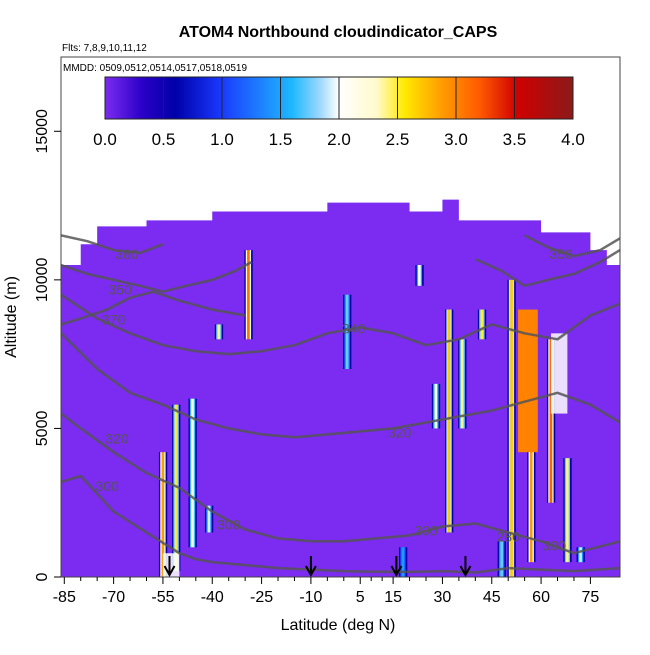 This screenshot has width=650, height=655. Describe the element at coordinates (42, 576) in the screenshot. I see `y-tick-label: 0` at that location.